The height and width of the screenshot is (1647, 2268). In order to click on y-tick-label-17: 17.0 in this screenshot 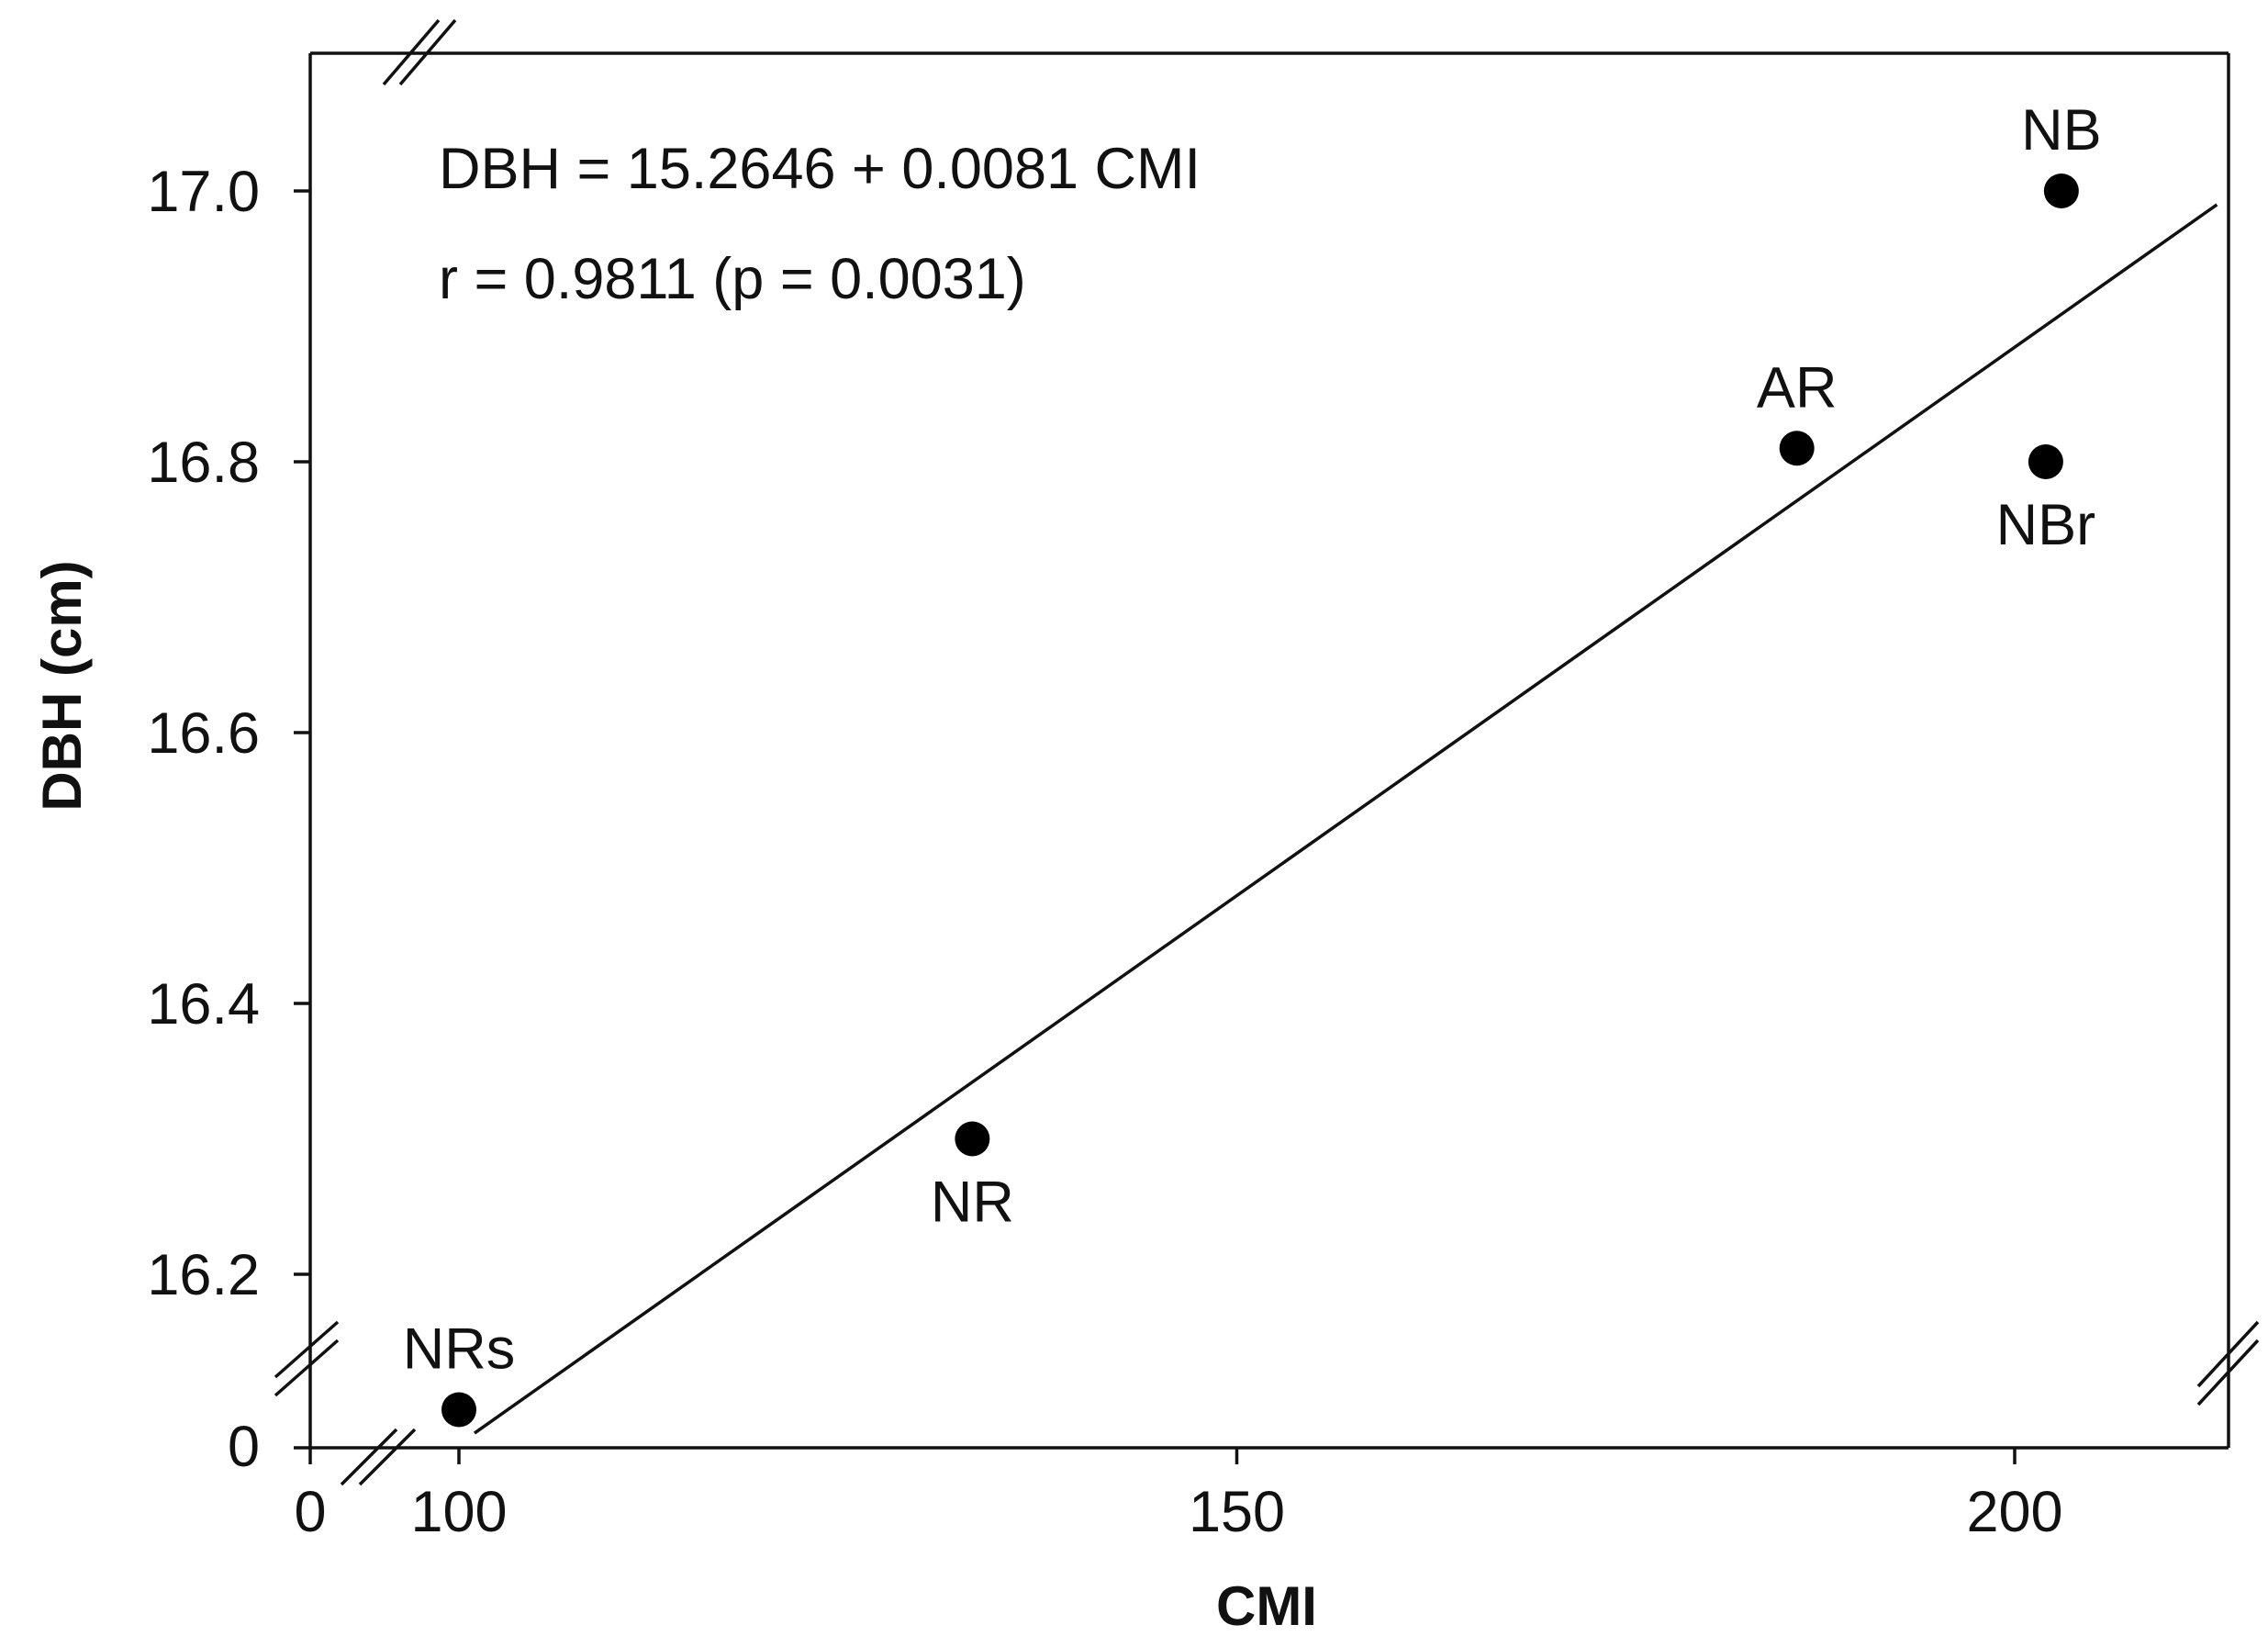, I will do `click(203, 192)`.